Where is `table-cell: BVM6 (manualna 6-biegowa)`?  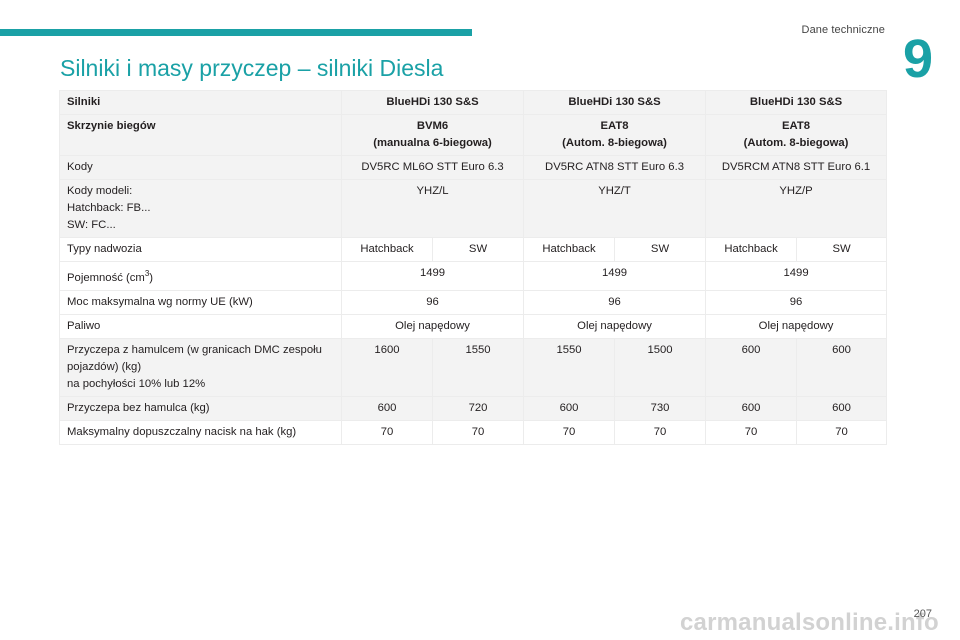
table-cell: BVM6 (manualna 6-biegowa) is located at coordinates (432, 135).